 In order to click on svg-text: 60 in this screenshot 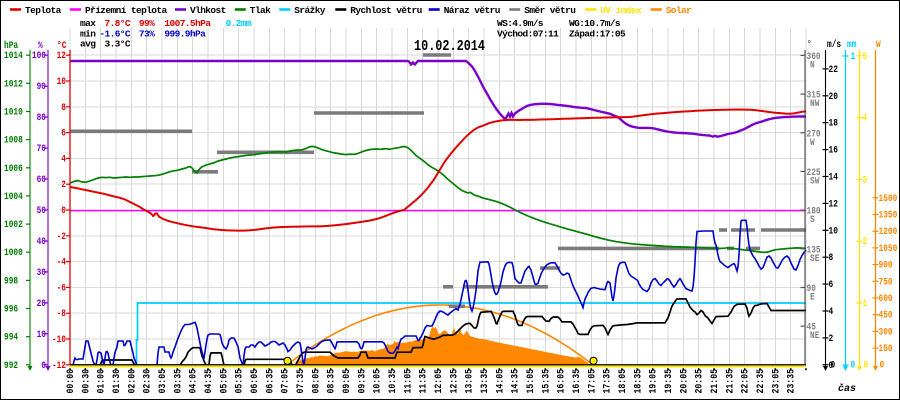, I will do `click(41, 180)`.